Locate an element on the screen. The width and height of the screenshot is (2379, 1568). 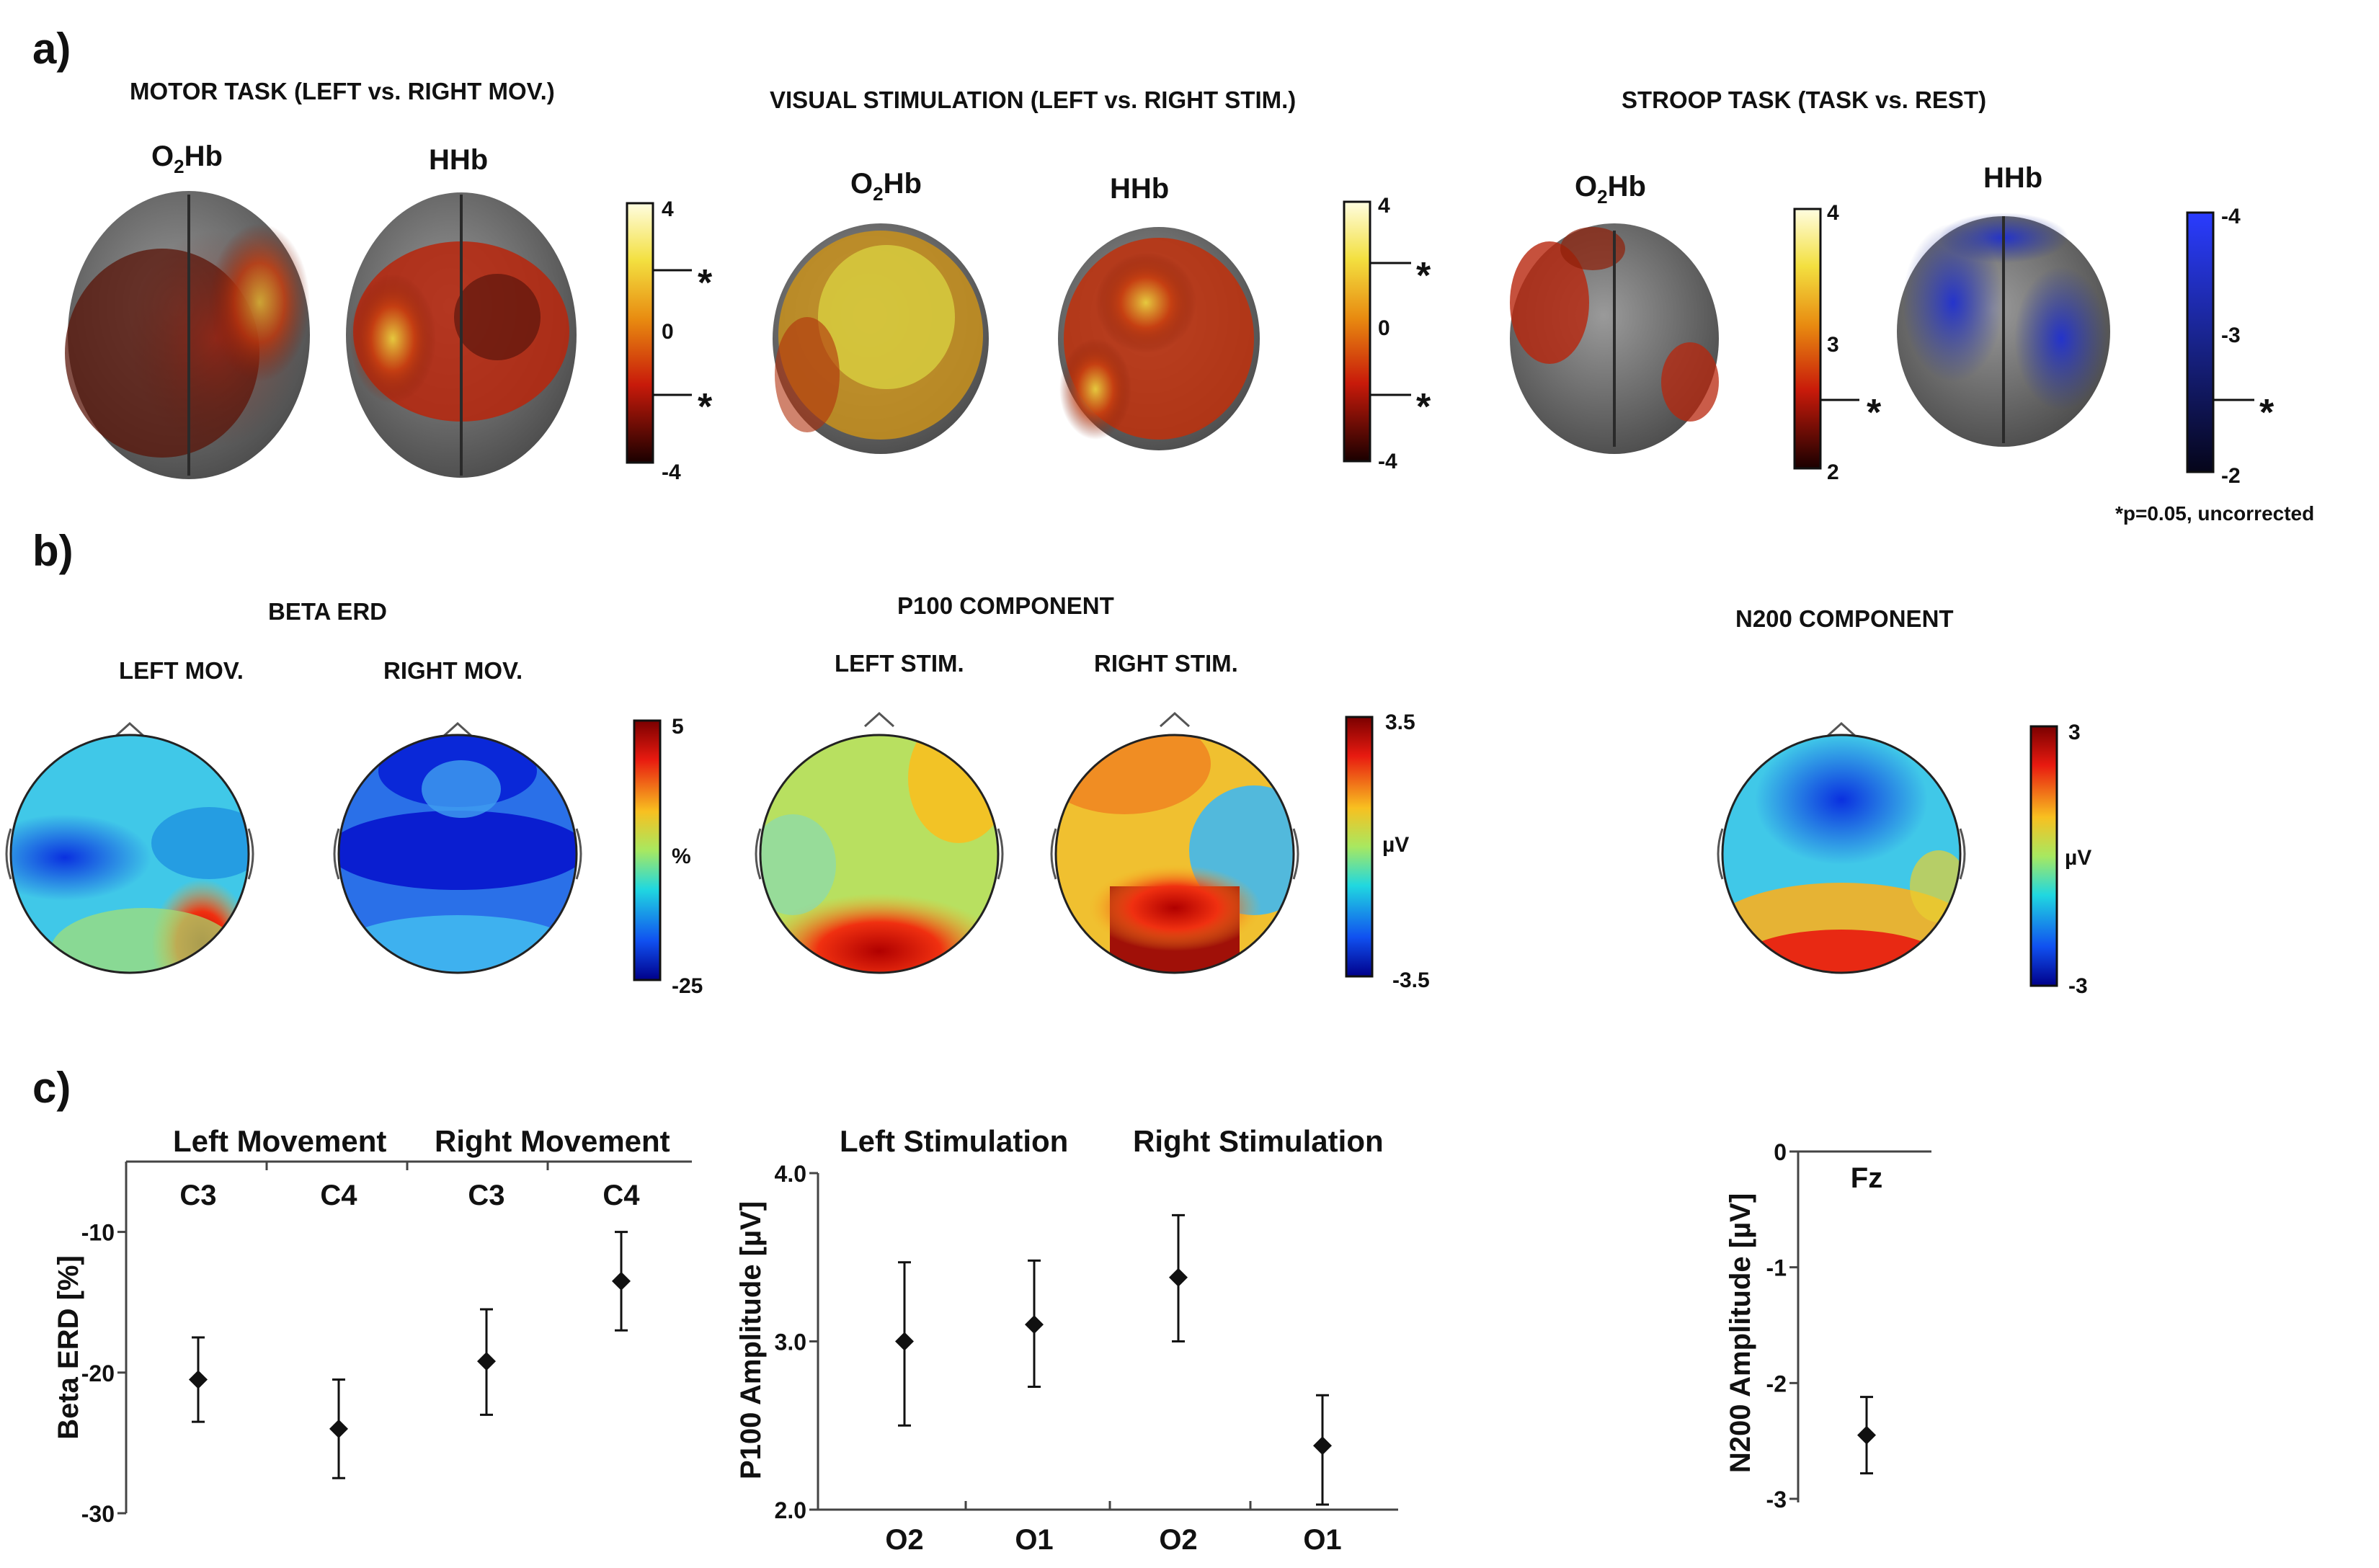
group-label-right-movement: Right Movement is located at coordinates (552, 1141).